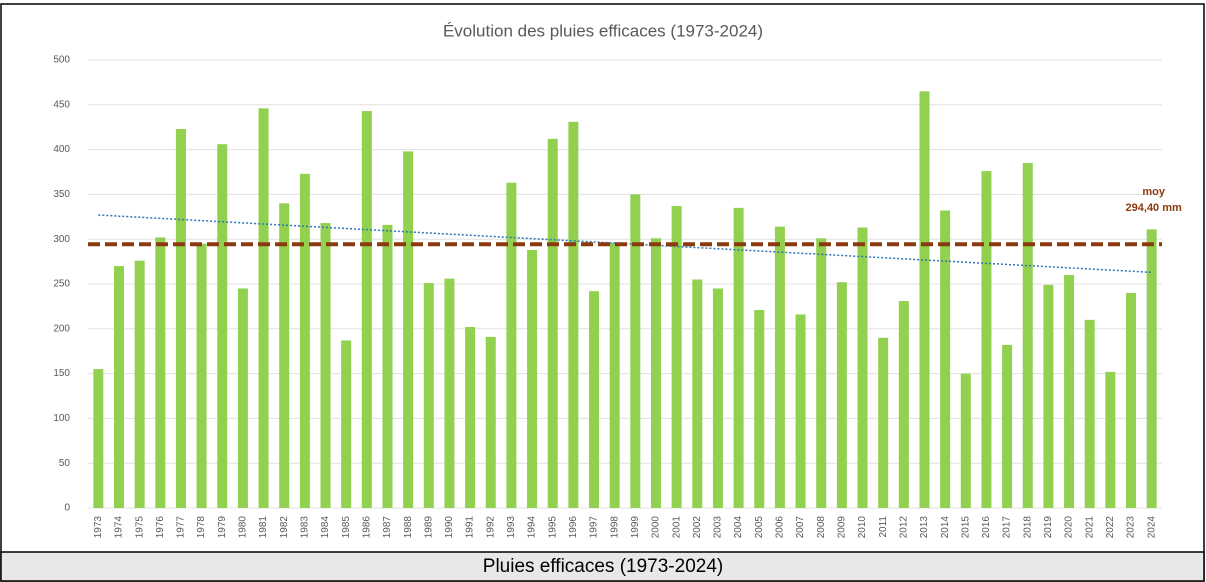 This screenshot has height=582, width=1206. What do you see at coordinates (594, 527) in the screenshot?
I see `x-tick-label: 1997` at bounding box center [594, 527].